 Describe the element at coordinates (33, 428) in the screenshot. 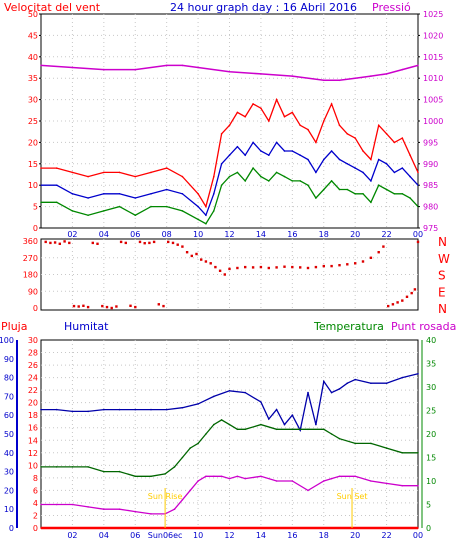

I see `humidity-tick-label: 16` at that location.